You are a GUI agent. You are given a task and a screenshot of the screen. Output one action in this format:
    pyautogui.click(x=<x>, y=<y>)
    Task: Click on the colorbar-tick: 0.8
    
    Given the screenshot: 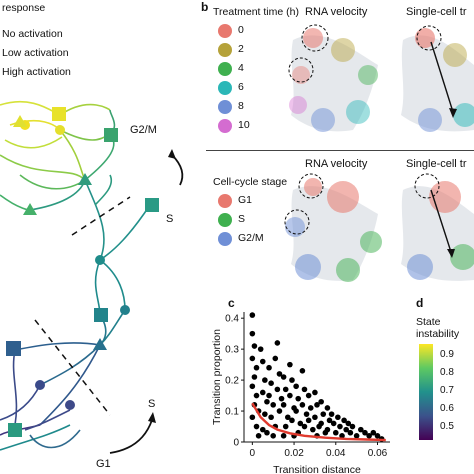 What is the action you would take?
    pyautogui.click(x=447, y=372)
    